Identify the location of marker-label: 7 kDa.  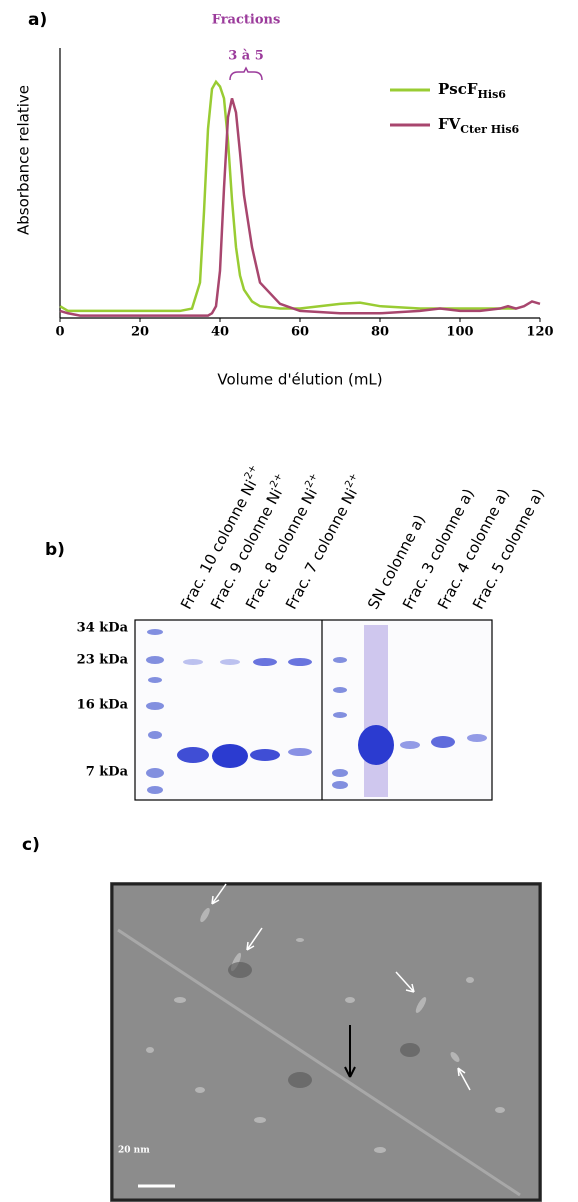
(107, 772).